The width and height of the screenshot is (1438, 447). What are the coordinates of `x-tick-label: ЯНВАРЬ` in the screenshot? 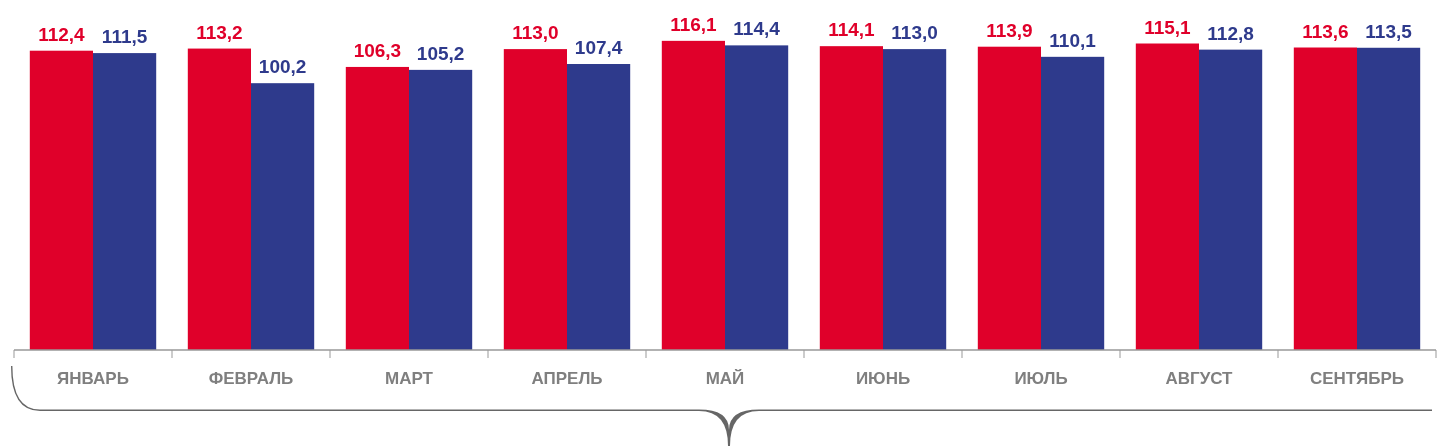 It's located at (93, 378).